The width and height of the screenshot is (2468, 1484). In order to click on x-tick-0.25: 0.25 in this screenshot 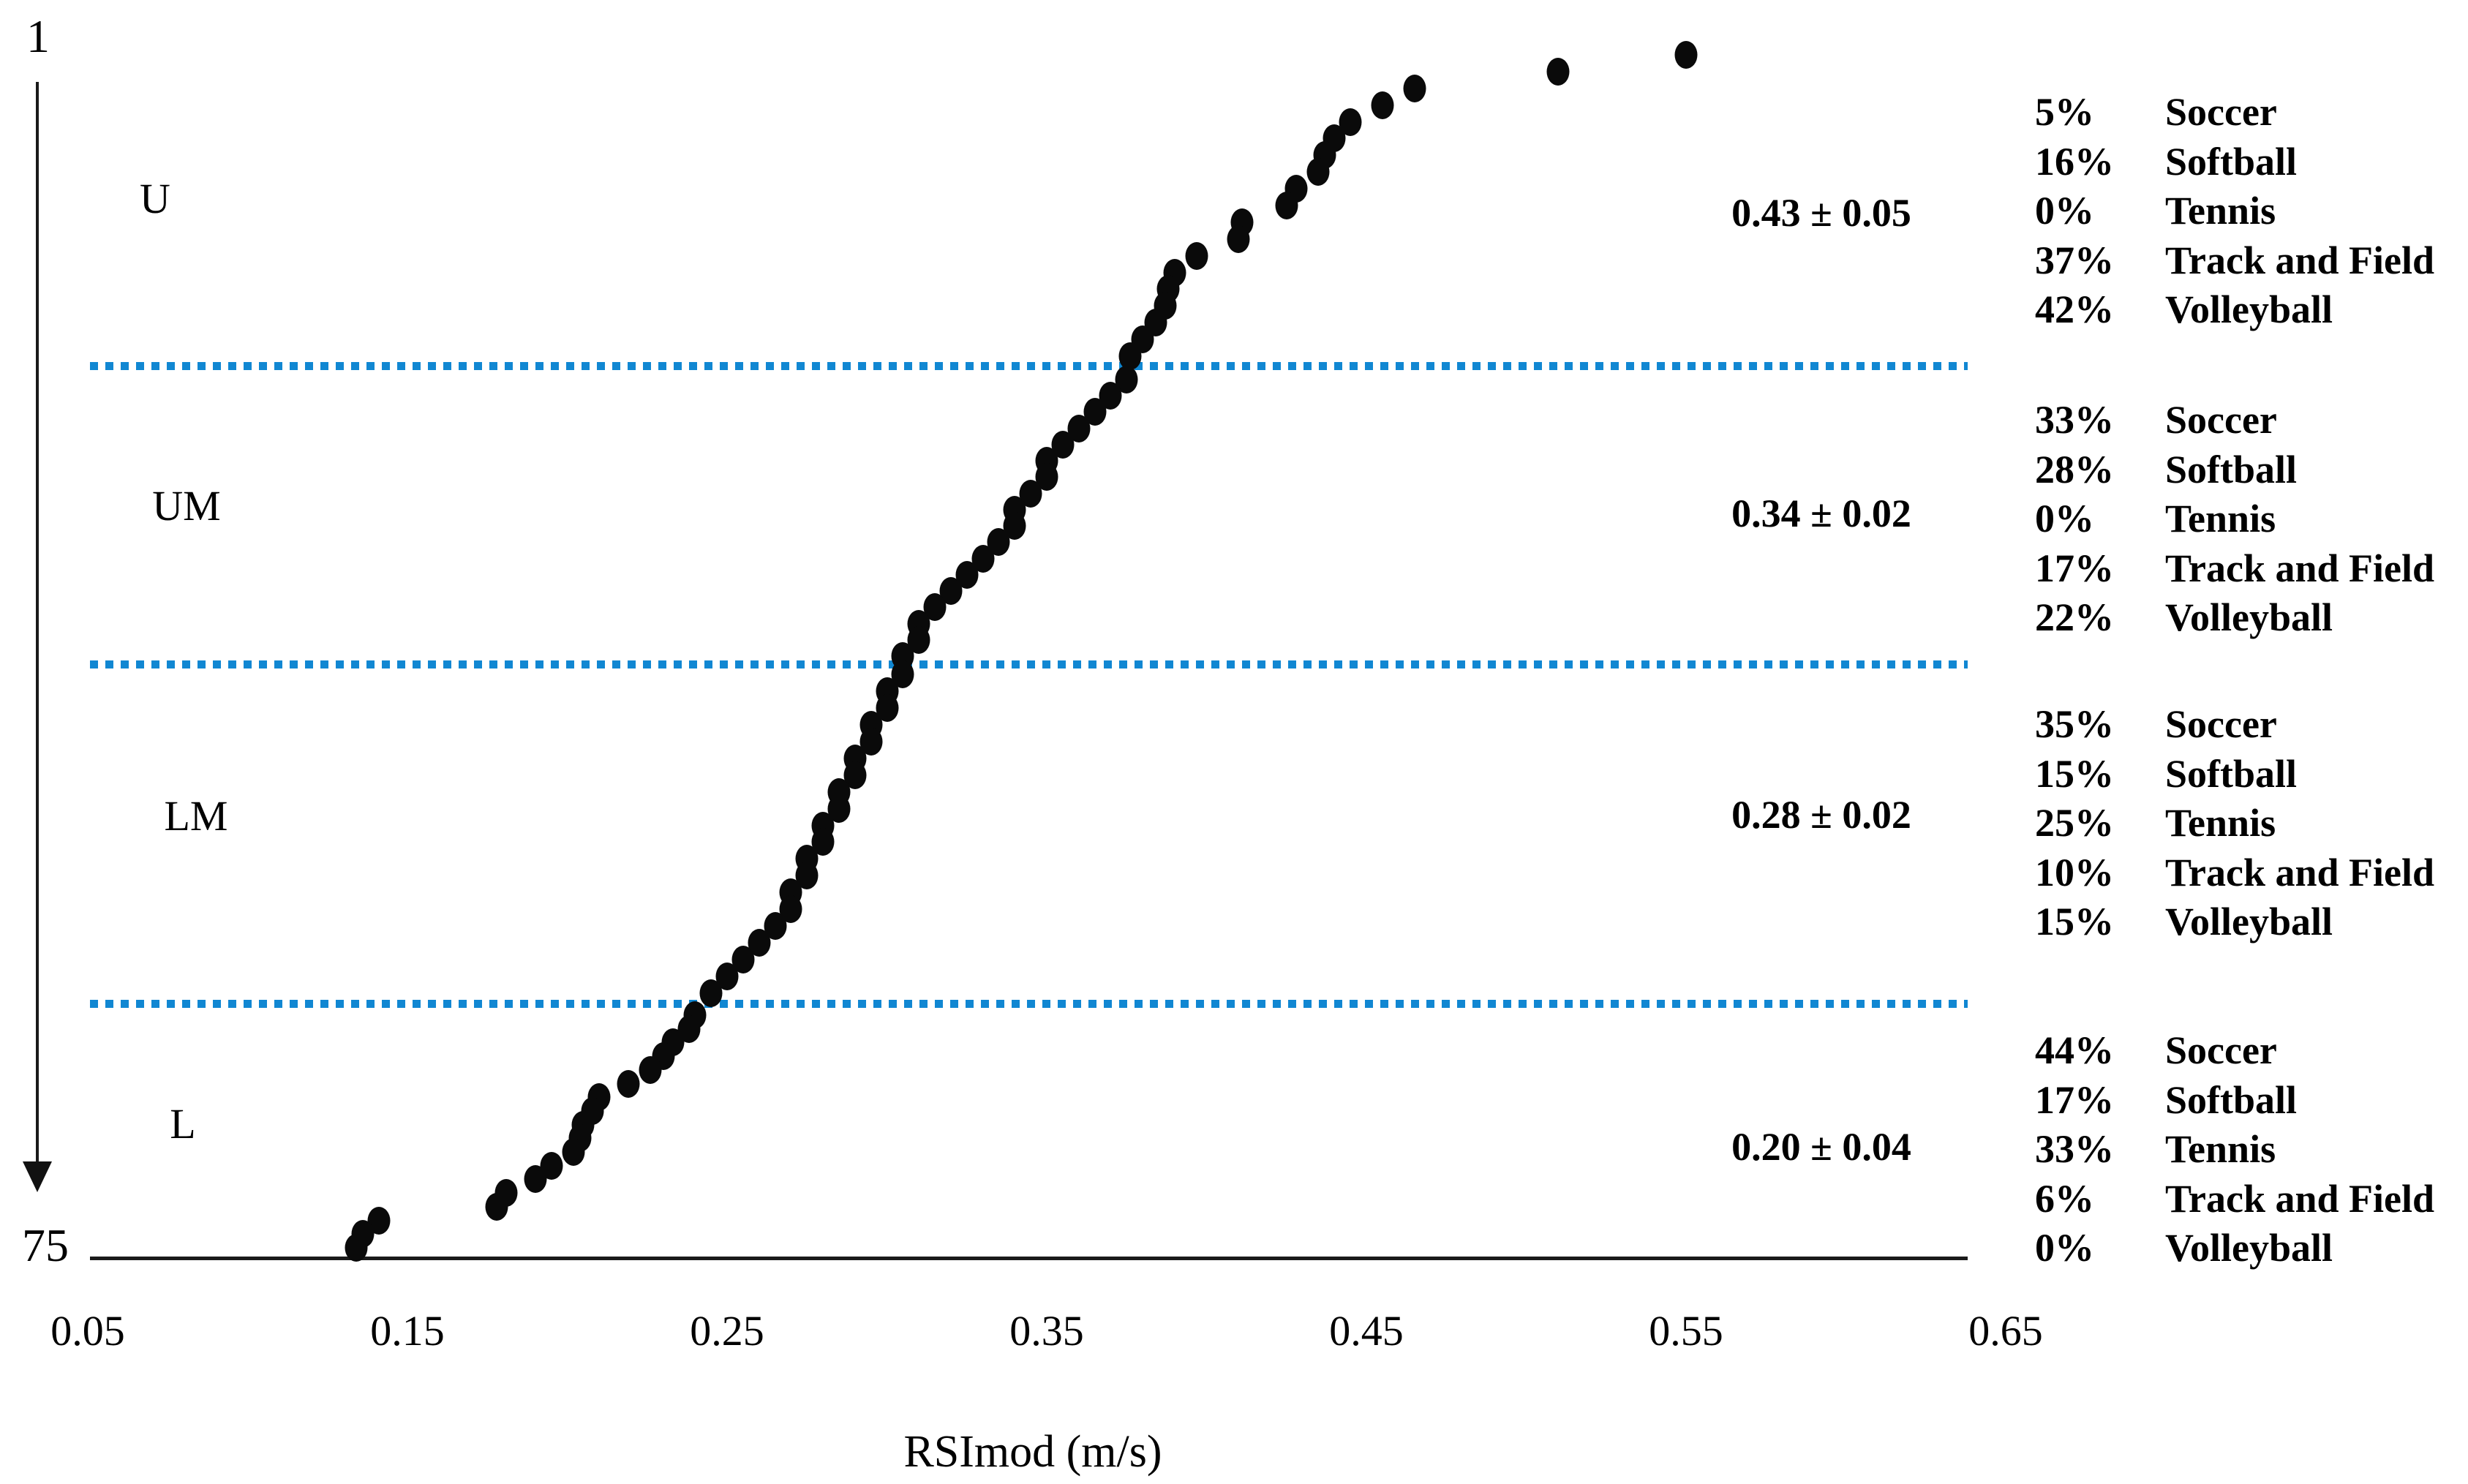, I will do `click(727, 1331)`.